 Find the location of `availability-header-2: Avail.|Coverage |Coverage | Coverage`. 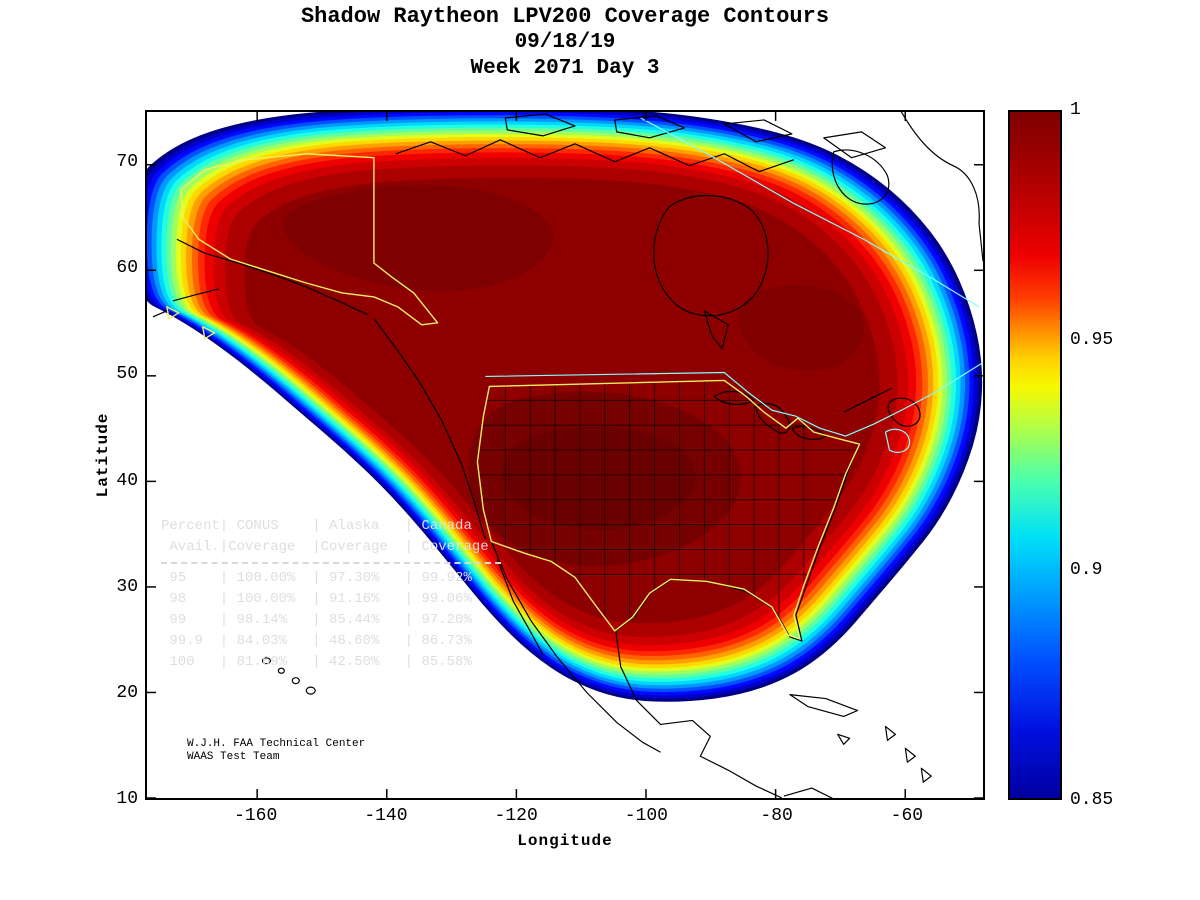

availability-header-2: Avail.|Coverage |Coverage | Coverage is located at coordinates (325, 547).